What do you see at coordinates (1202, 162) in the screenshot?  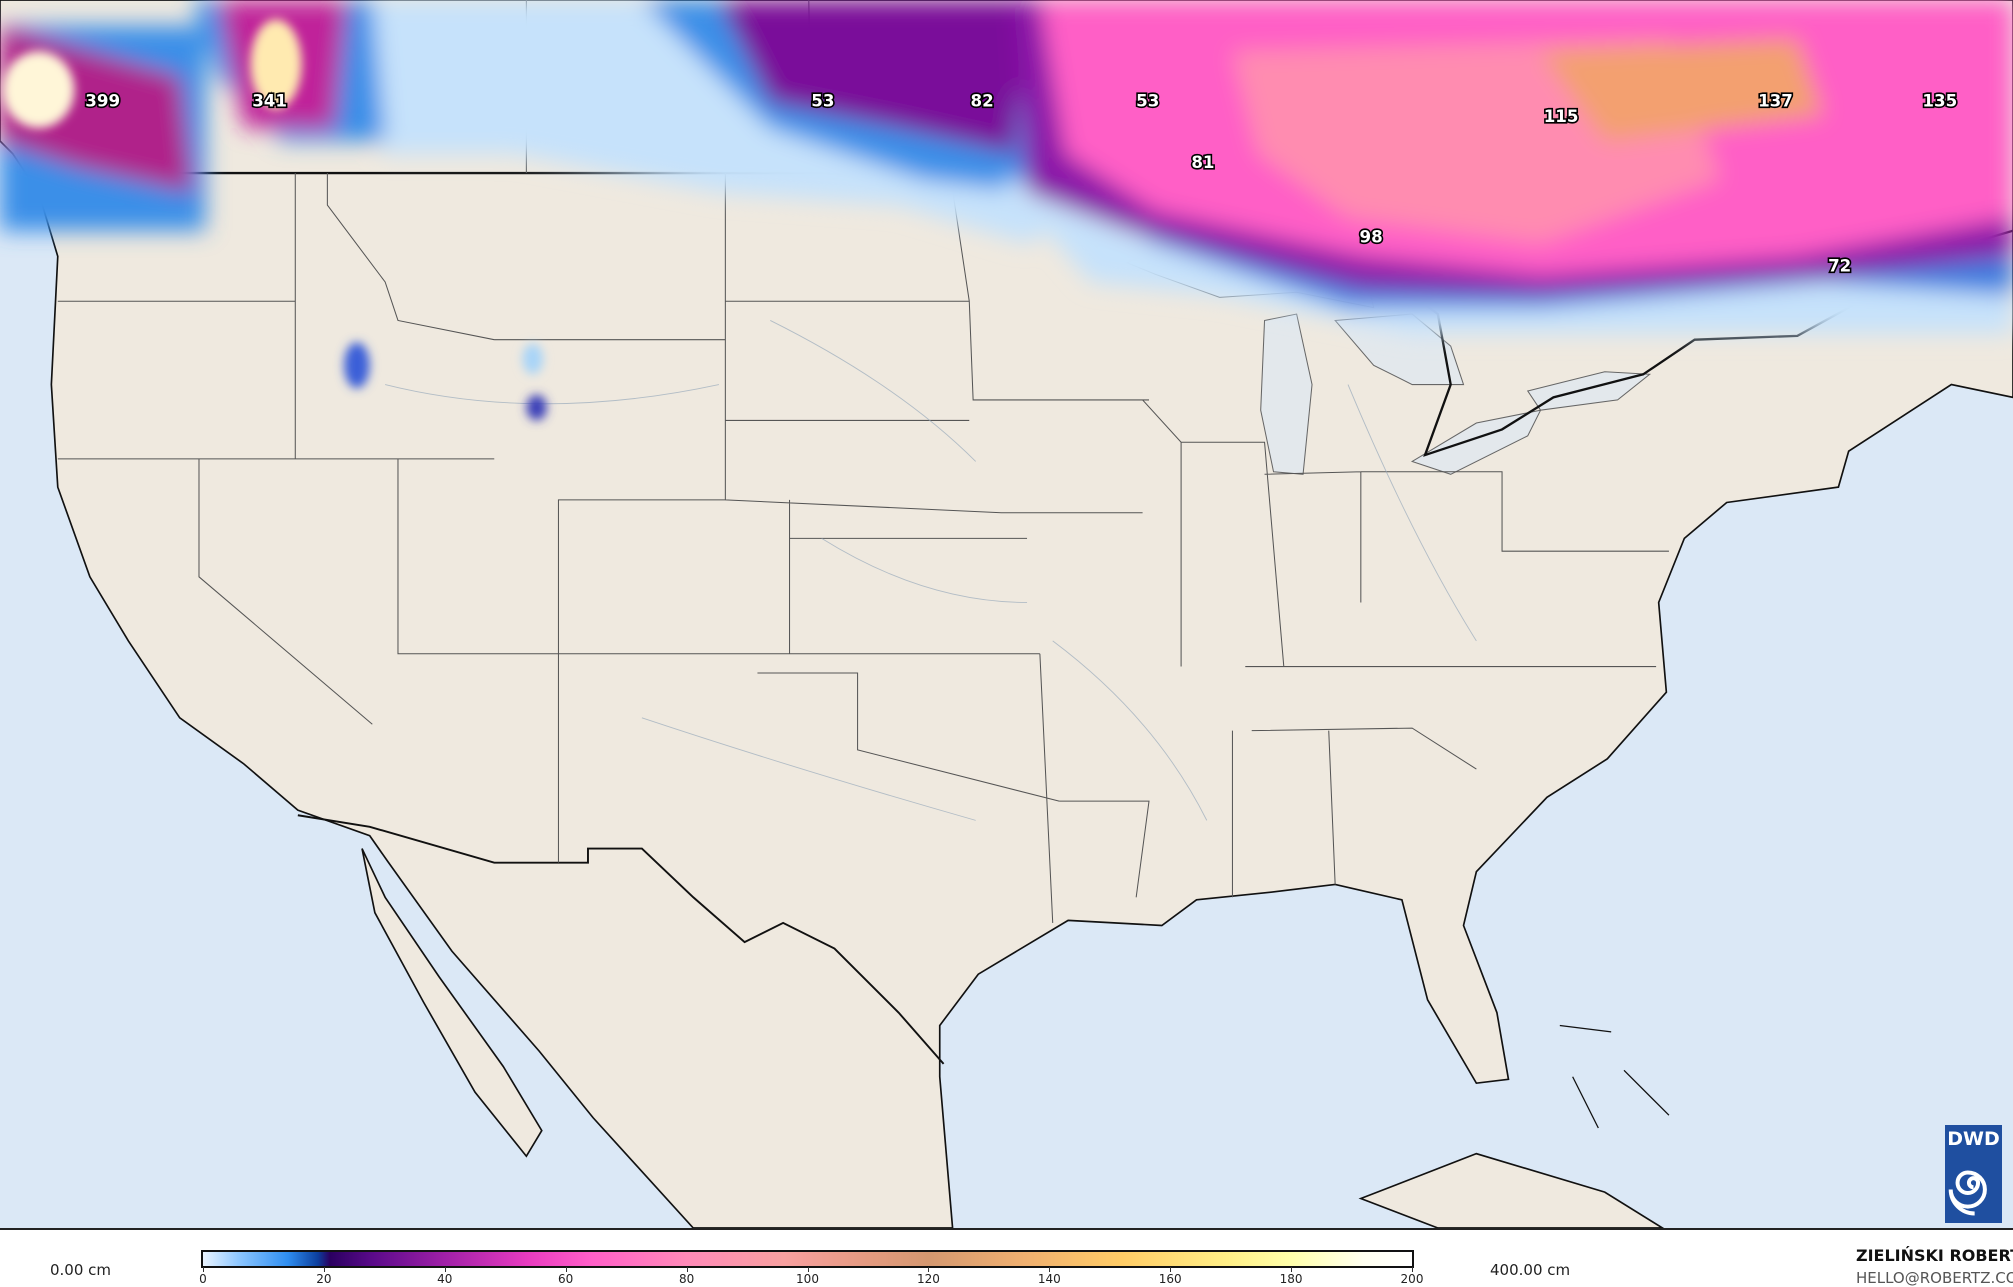 I see `snow-label: 81` at bounding box center [1202, 162].